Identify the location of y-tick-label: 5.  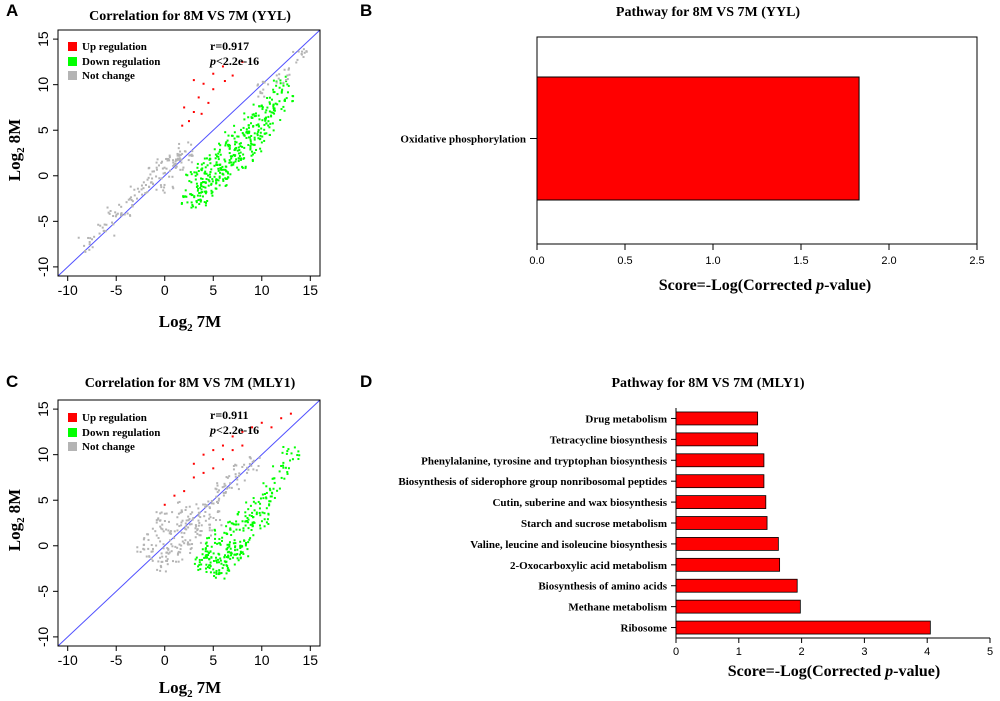
(43, 500).